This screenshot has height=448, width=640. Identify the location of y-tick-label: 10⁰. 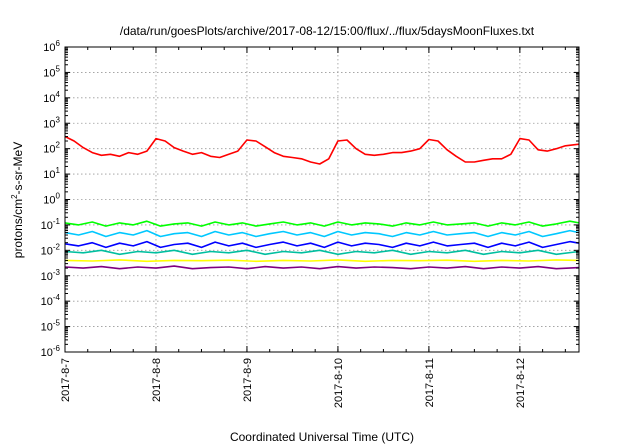
(51, 199).